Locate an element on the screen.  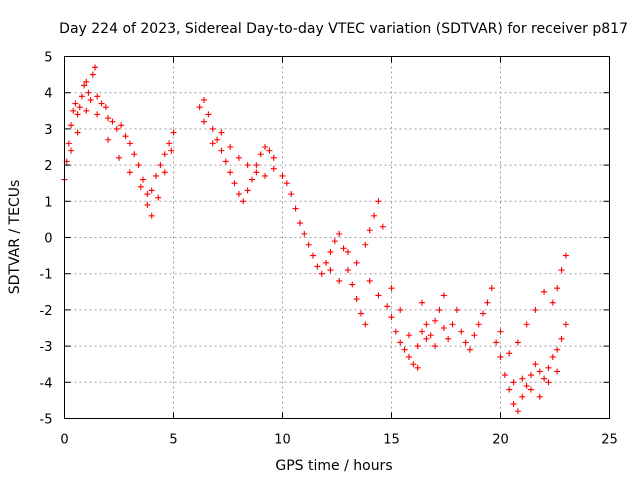
y-tick-label: 0 is located at coordinates (48, 239).